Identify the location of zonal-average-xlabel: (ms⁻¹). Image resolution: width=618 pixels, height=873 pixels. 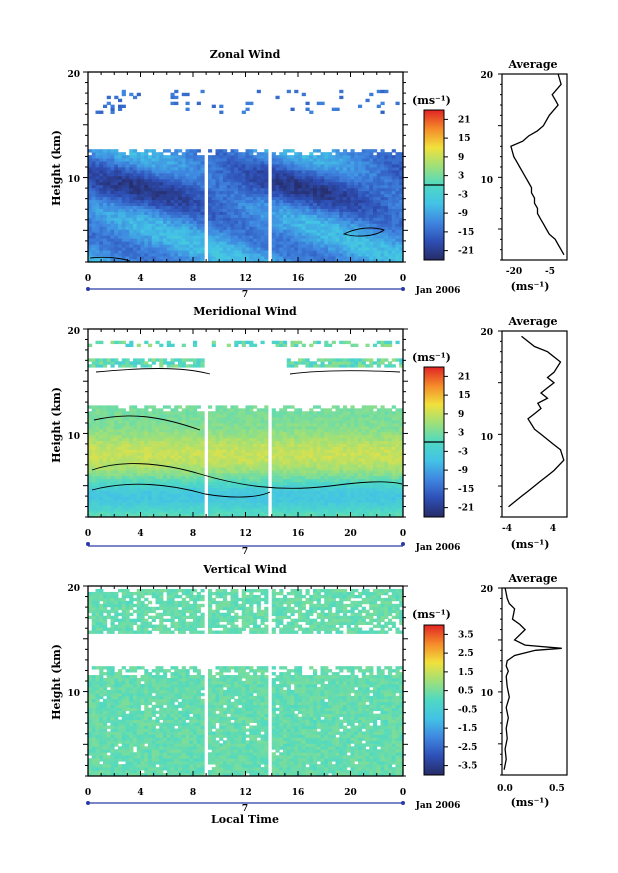
(530, 286).